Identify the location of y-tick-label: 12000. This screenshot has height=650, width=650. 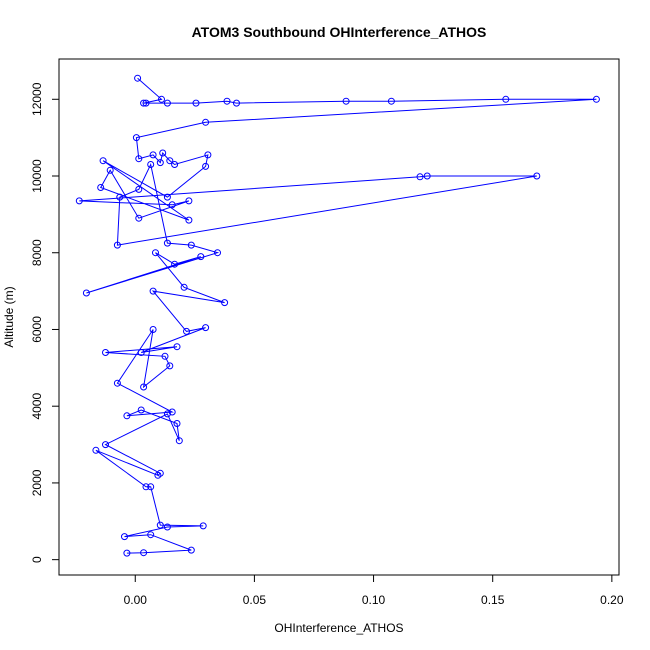
(37, 99).